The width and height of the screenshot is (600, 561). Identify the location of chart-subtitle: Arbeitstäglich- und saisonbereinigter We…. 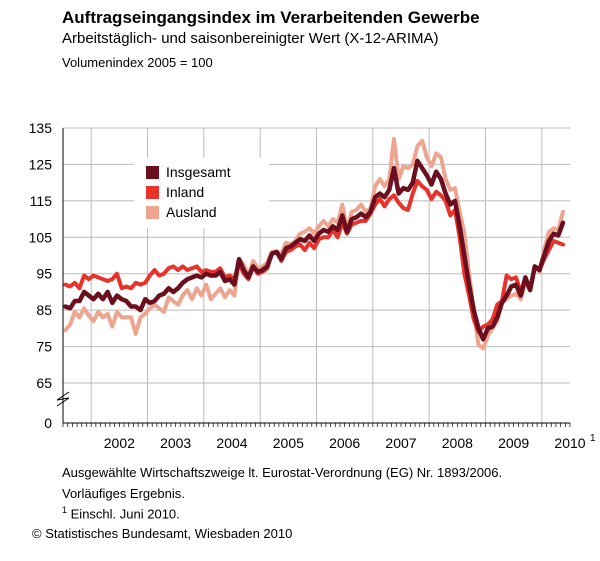
(250, 38).